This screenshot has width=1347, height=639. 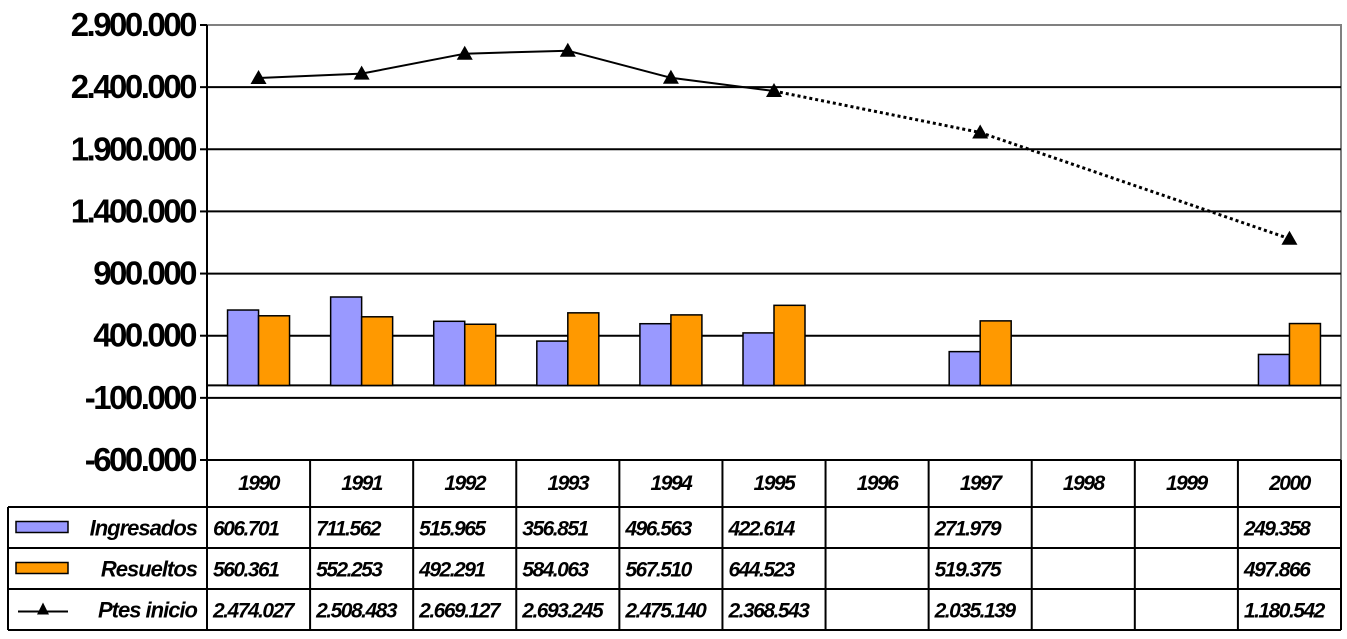 What do you see at coordinates (246, 570) in the screenshot?
I see `table-cell: 560.361` at bounding box center [246, 570].